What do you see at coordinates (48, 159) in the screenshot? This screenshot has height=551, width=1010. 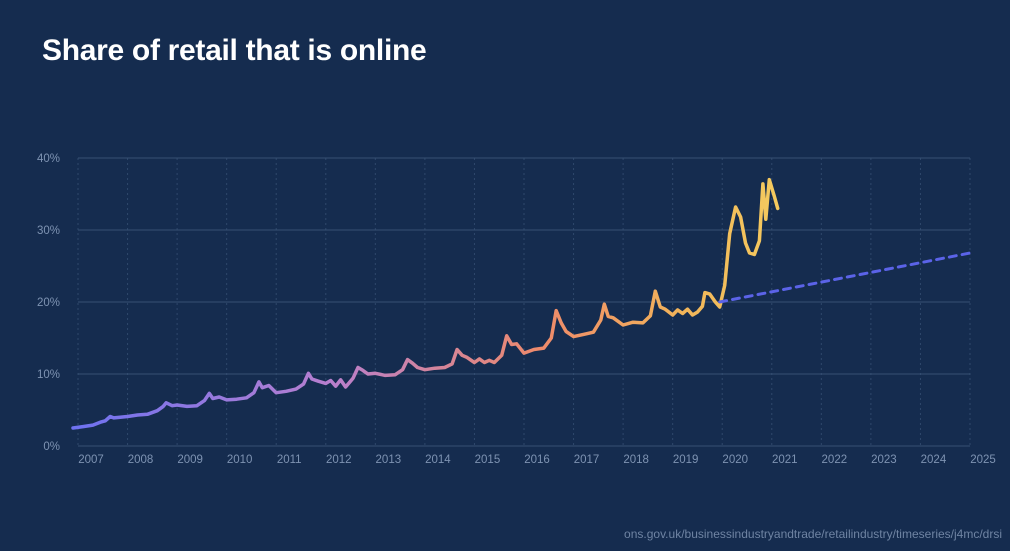 I see `y-tick-label: 40%` at bounding box center [48, 159].